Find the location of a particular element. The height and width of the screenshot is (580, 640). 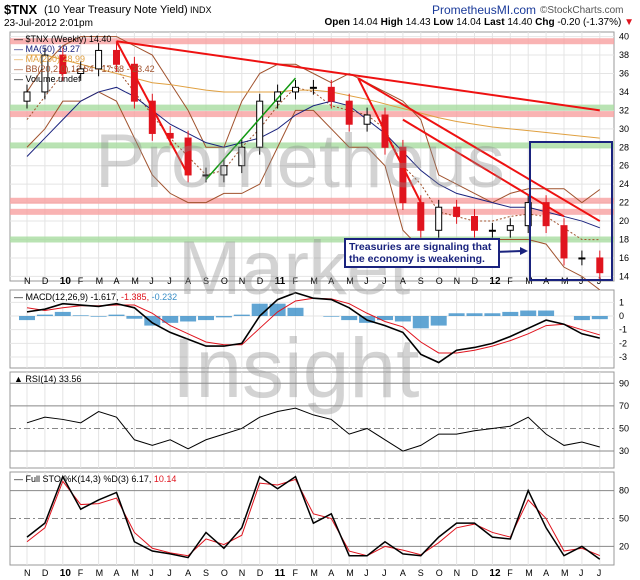

rsi-line is located at coordinates (313, 429).